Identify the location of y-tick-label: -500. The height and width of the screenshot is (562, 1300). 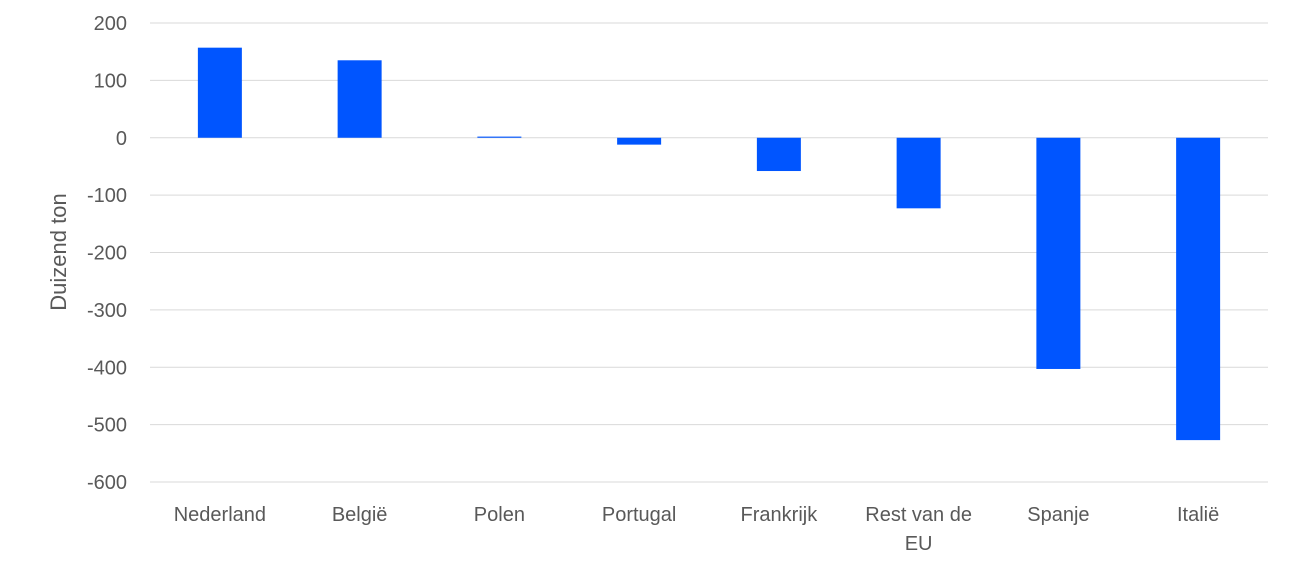
(107, 426).